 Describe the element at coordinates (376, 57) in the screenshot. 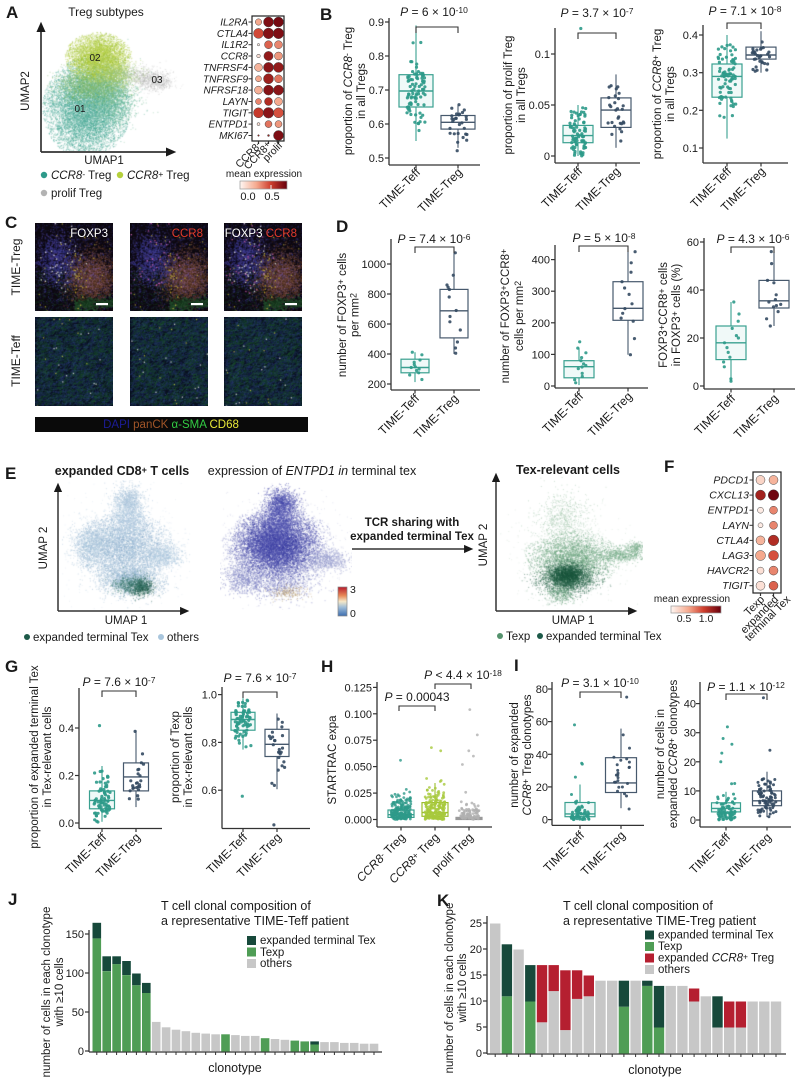

I see `svg-text: 0.8` at that location.